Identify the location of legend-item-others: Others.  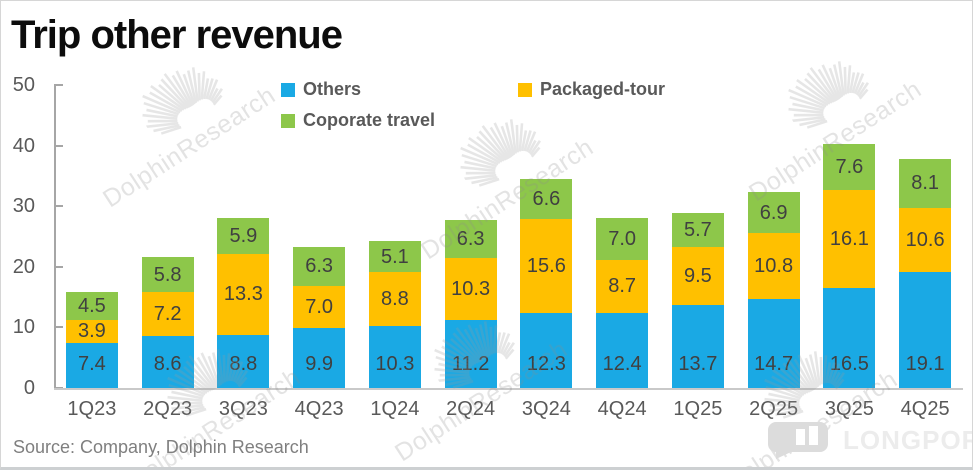
(321, 89).